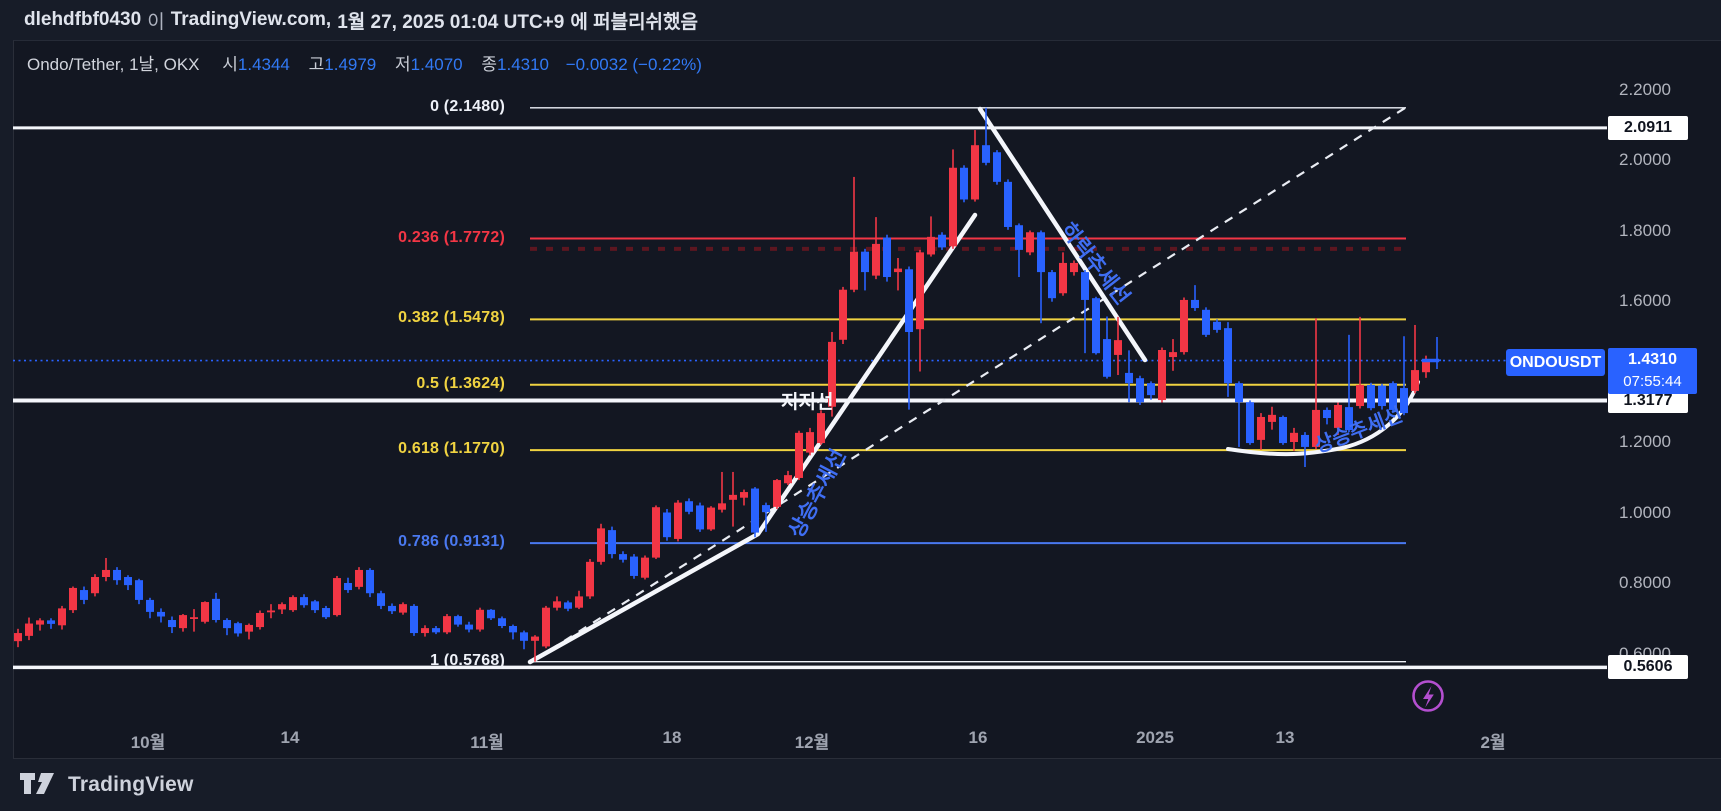 This screenshot has width=1721, height=811. Describe the element at coordinates (1645, 300) in the screenshot. I see `price-axis-label: 1.6000` at that location.